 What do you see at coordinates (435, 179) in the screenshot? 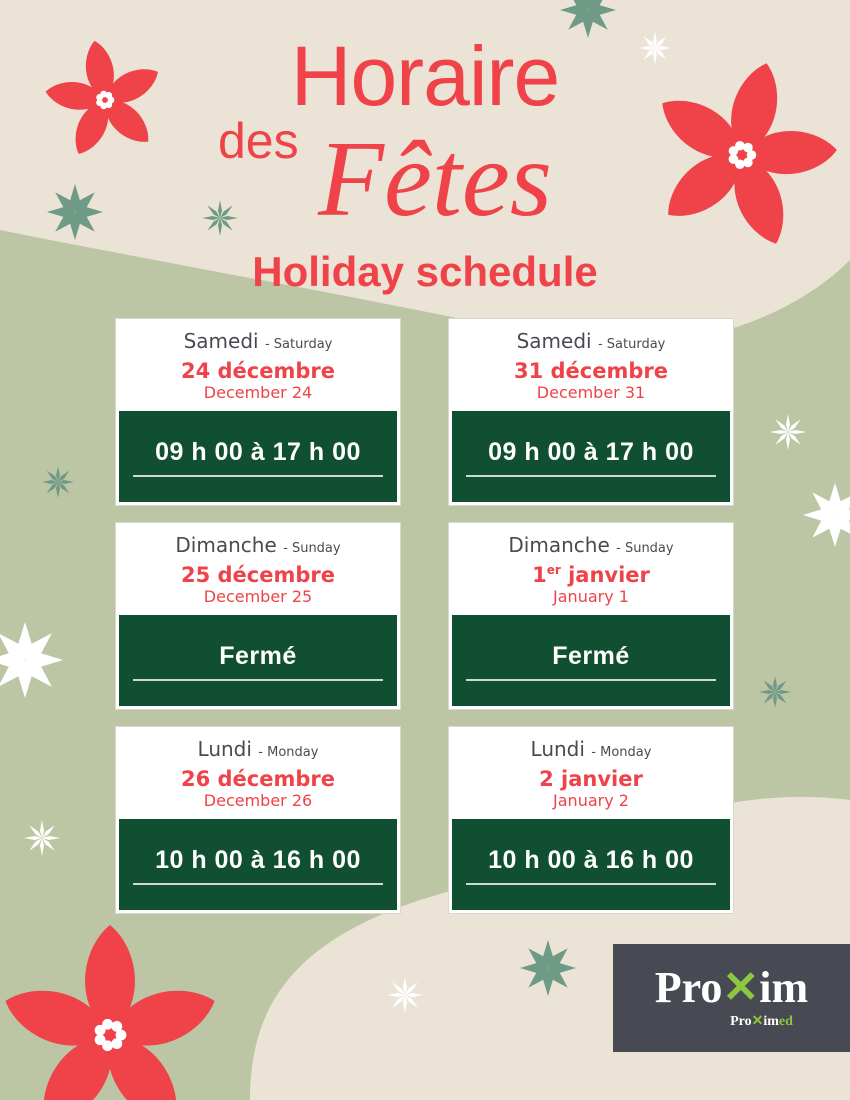
I see `title-fetes: Fêtes` at bounding box center [435, 179].